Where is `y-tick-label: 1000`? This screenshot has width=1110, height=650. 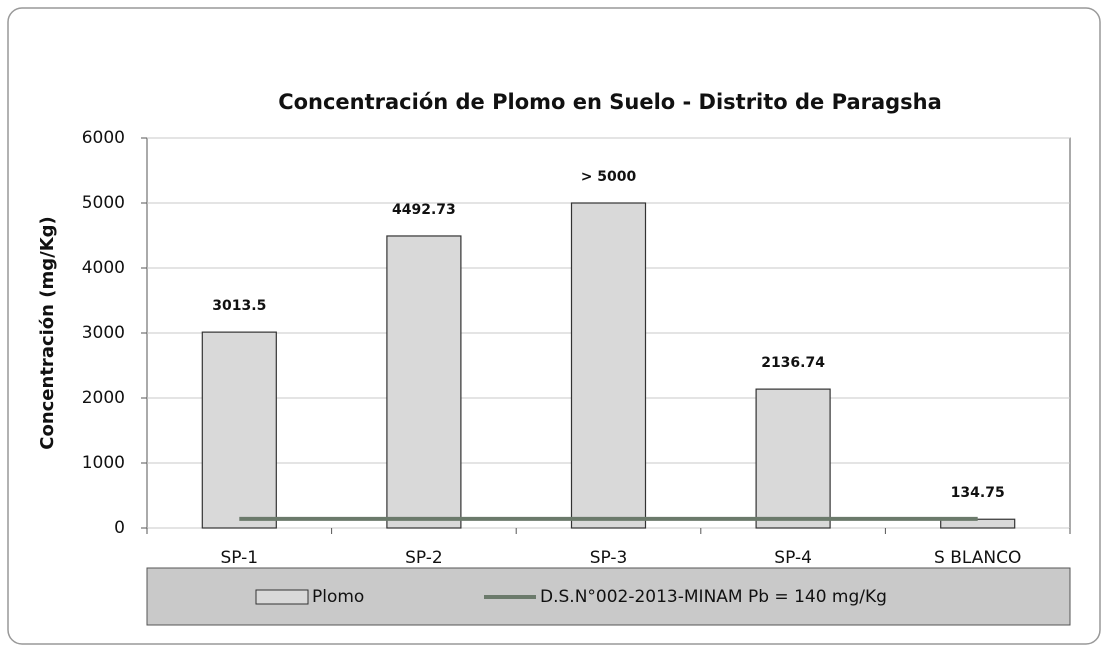 y-tick-label: 1000 is located at coordinates (103, 463).